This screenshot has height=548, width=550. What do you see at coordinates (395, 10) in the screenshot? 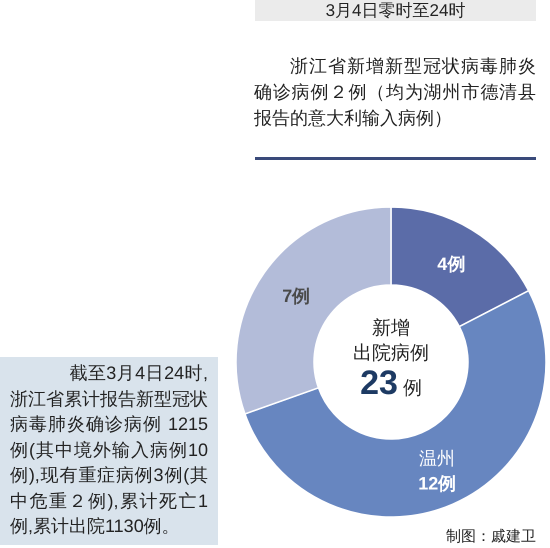
I see `text: 3月4日零时至24时` at bounding box center [395, 10].